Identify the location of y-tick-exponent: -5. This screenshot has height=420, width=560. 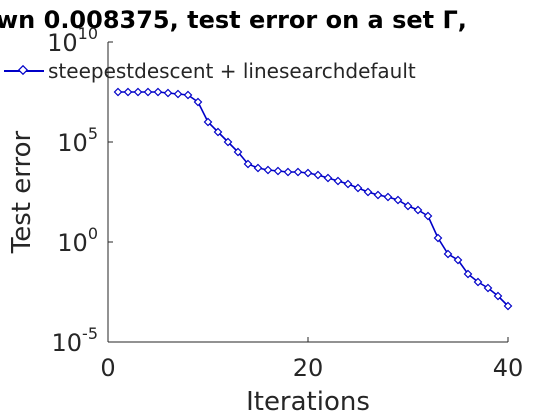
(90, 333).